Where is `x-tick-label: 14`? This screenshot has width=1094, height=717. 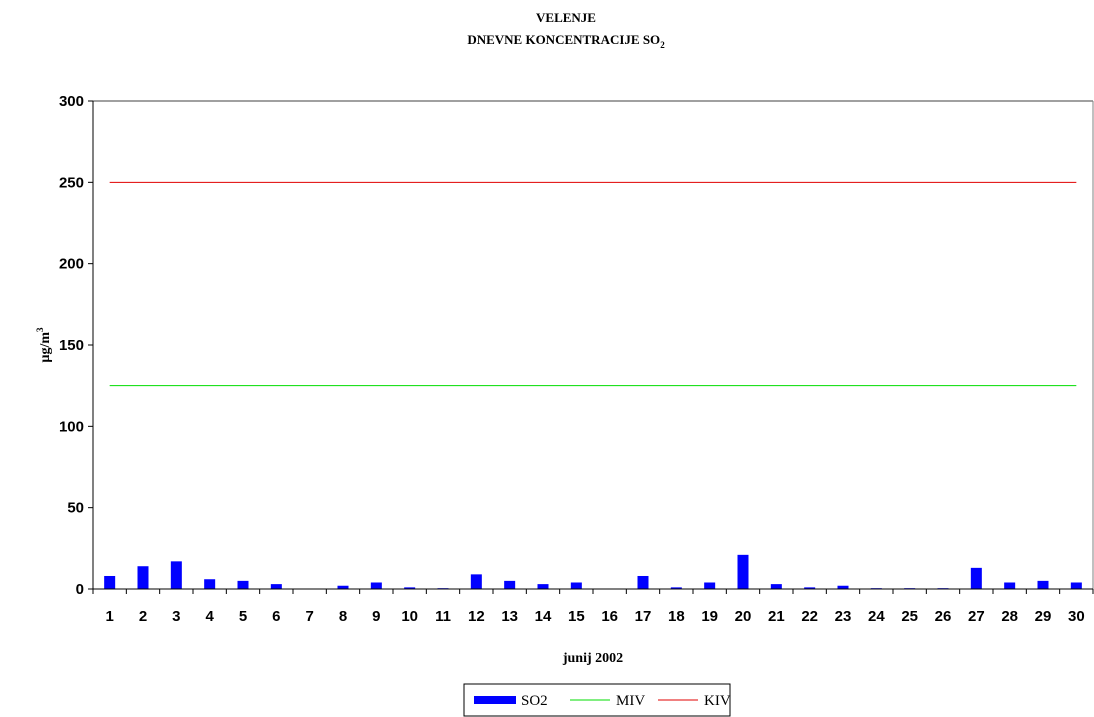
x-tick-label: 14 is located at coordinates (543, 616).